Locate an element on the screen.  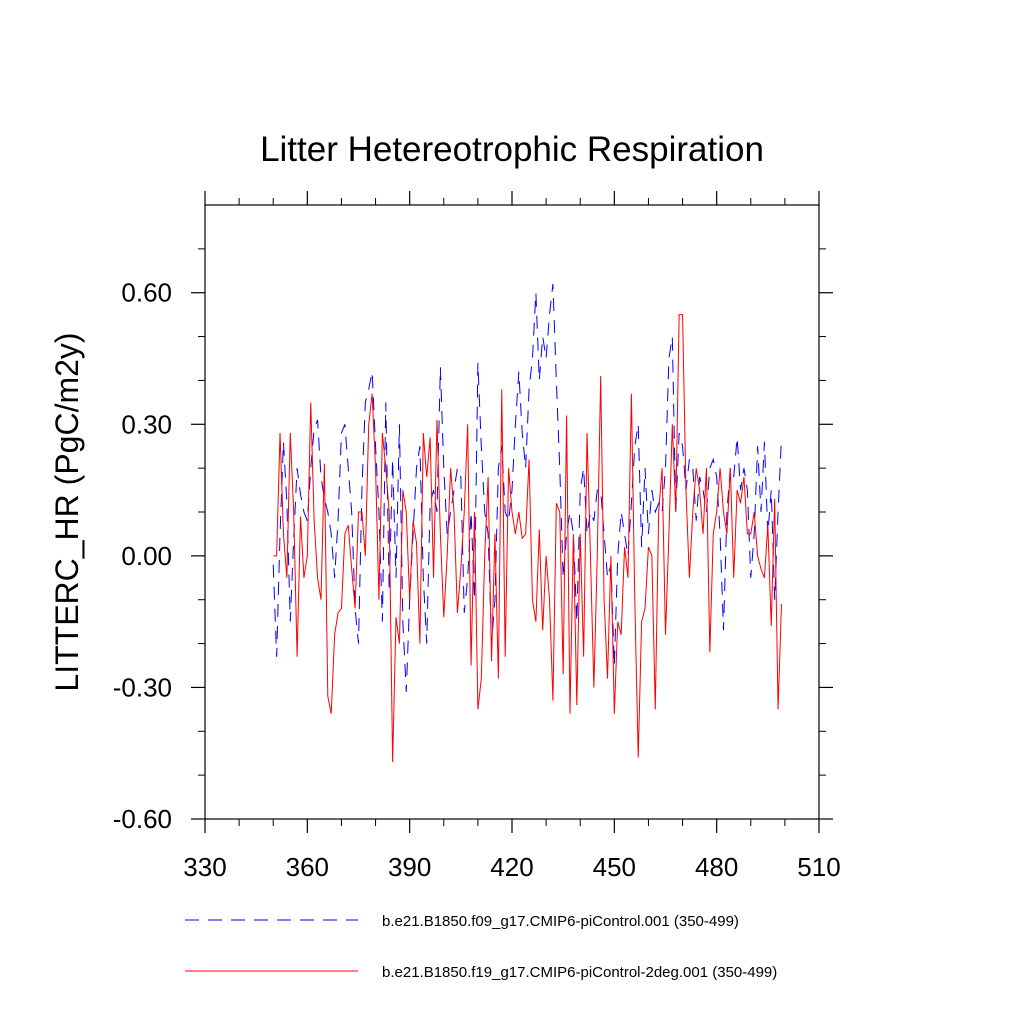
chart-title: Litter Hetereotrophic Respiration is located at coordinates (512, 149).